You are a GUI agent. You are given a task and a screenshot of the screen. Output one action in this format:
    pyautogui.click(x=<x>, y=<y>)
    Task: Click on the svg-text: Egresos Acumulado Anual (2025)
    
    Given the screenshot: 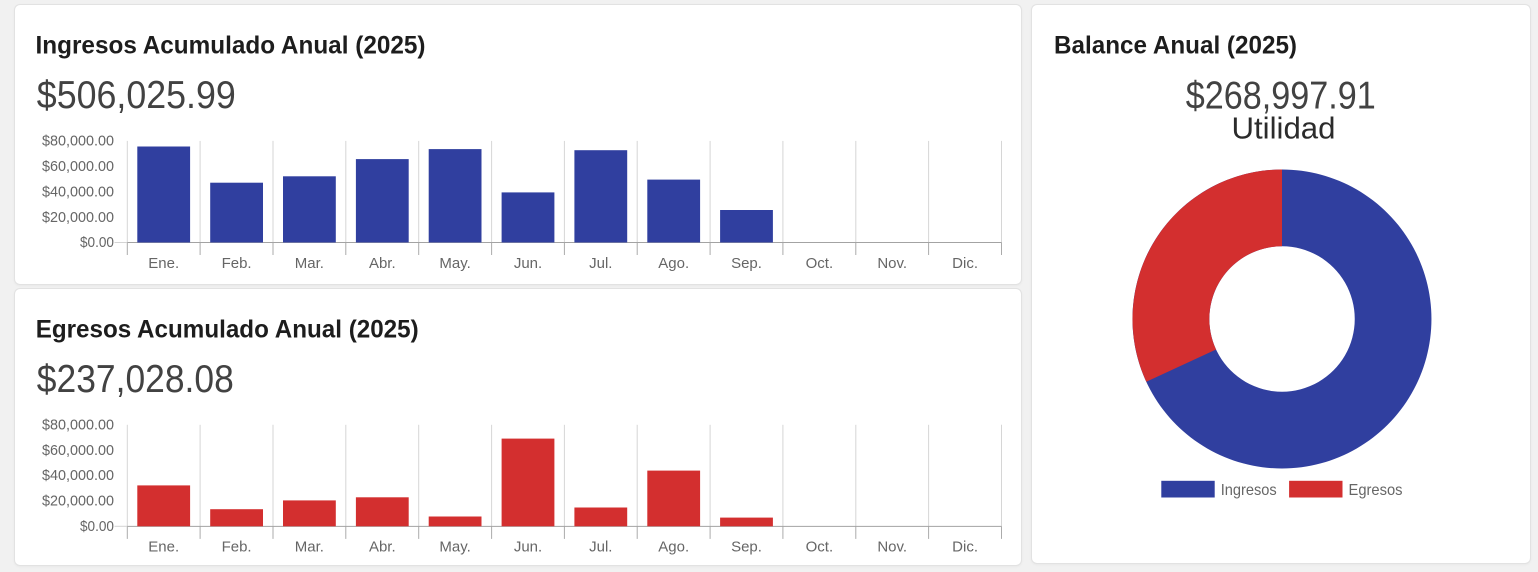 What is the action you would take?
    pyautogui.click(x=227, y=330)
    